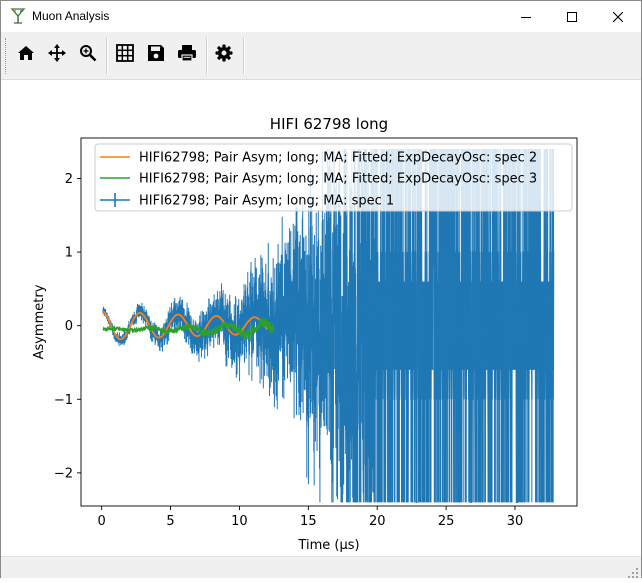  I want to click on y-tick: 0, so click(73, 326).